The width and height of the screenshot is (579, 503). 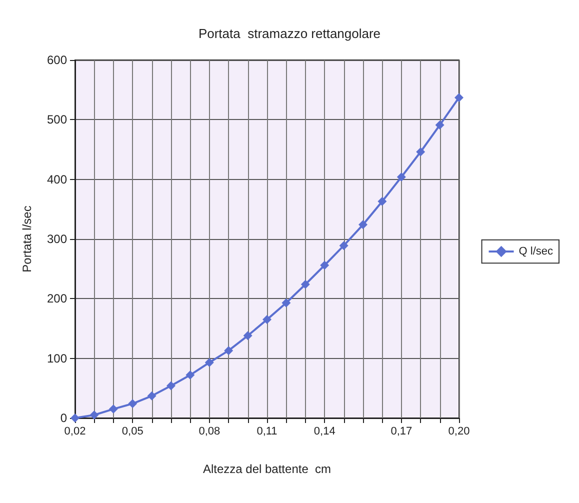 I want to click on y-tick-label: 0, so click(x=64, y=418).